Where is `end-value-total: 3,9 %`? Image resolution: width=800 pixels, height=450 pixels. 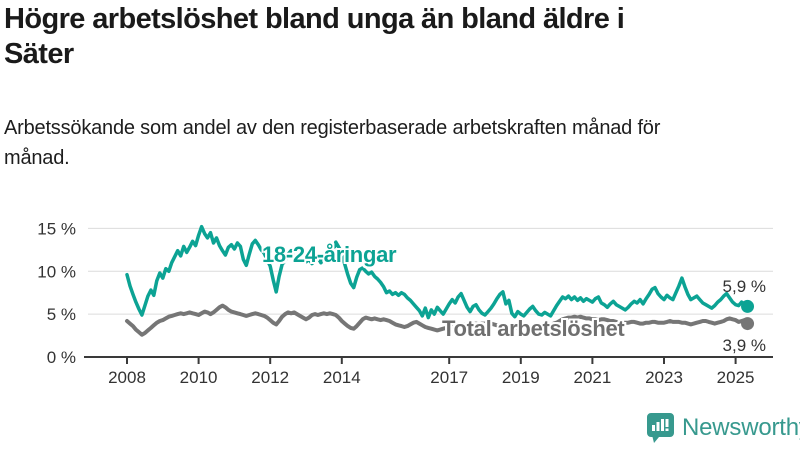 end-value-total: 3,9 % is located at coordinates (744, 345).